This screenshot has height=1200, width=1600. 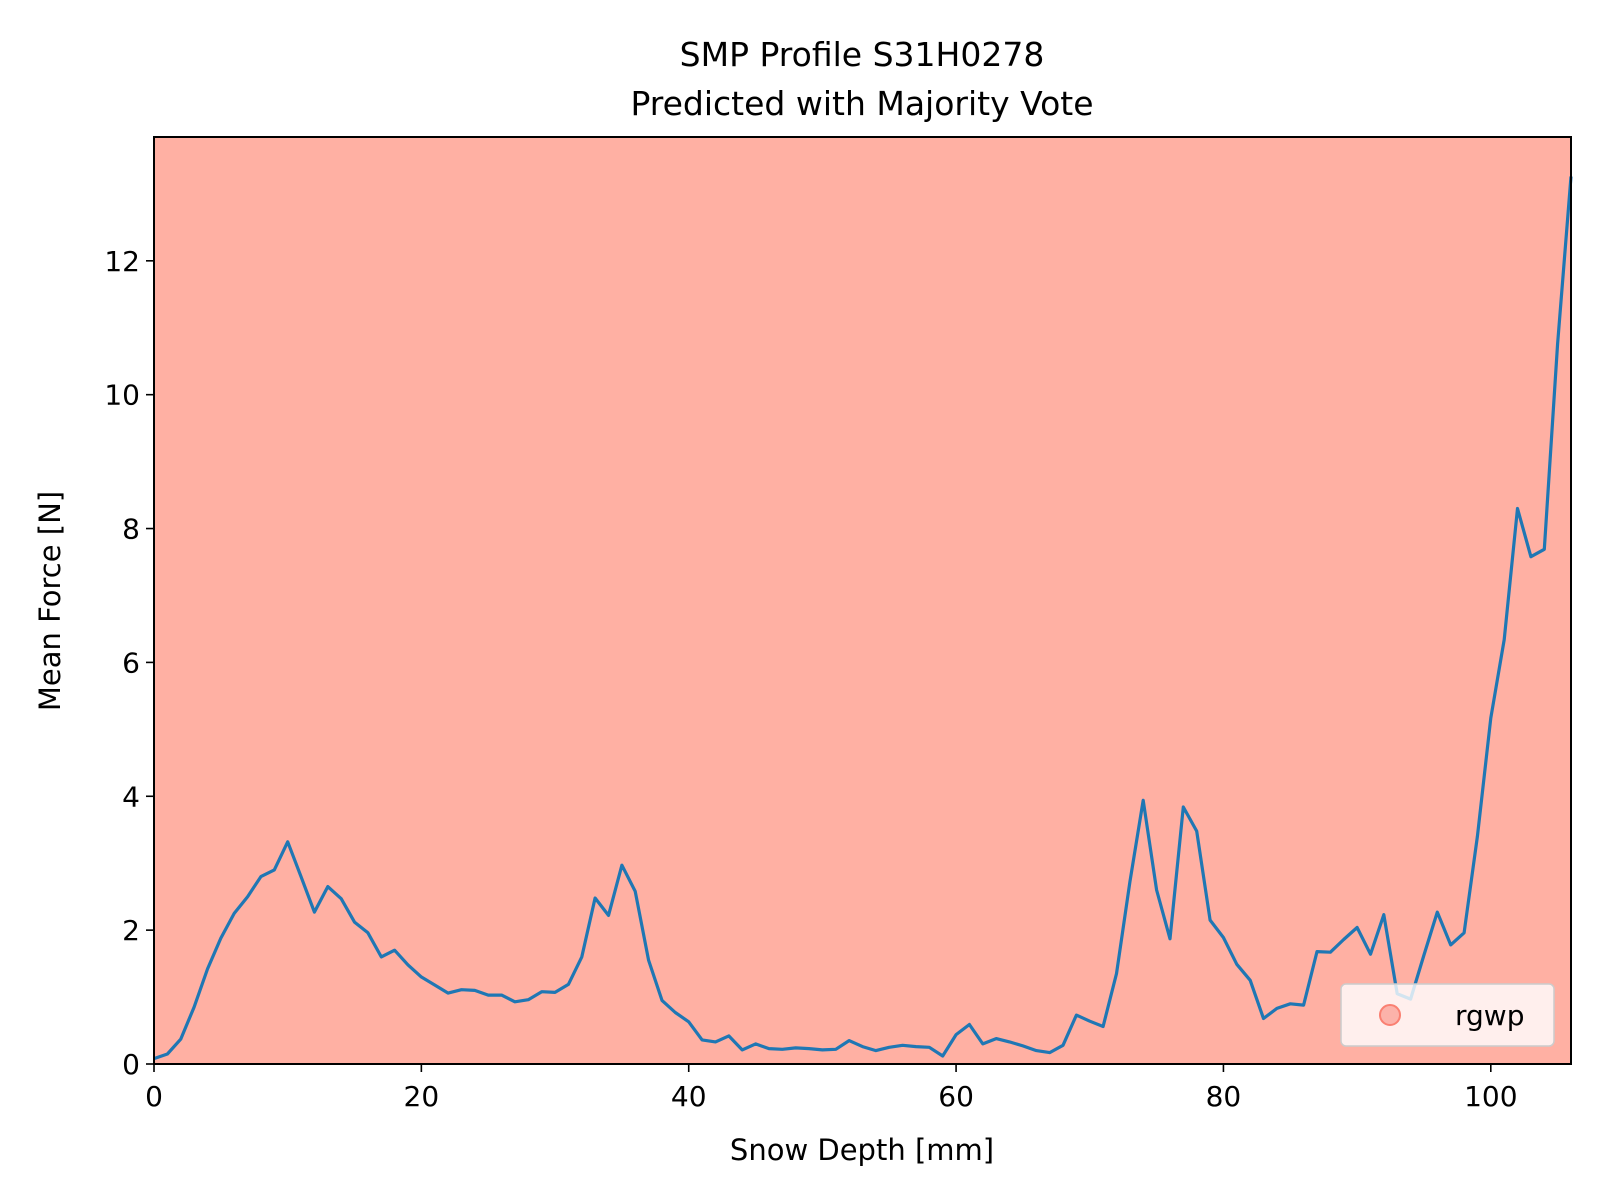 What do you see at coordinates (131, 930) in the screenshot?
I see `y-tick-label: 2` at bounding box center [131, 930].